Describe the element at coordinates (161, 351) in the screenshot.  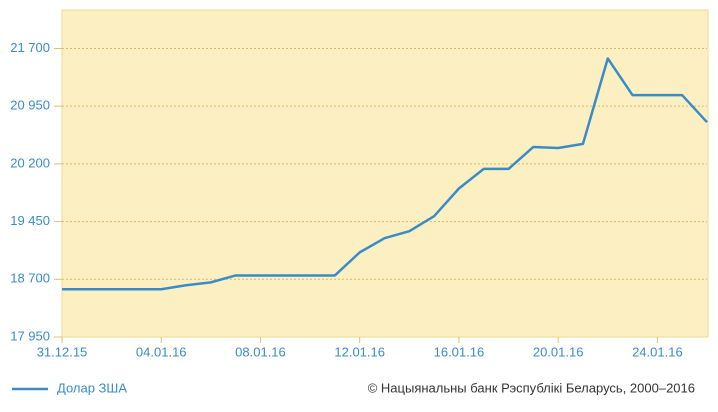
I see `x-tick-label: 04.01.16` at that location.